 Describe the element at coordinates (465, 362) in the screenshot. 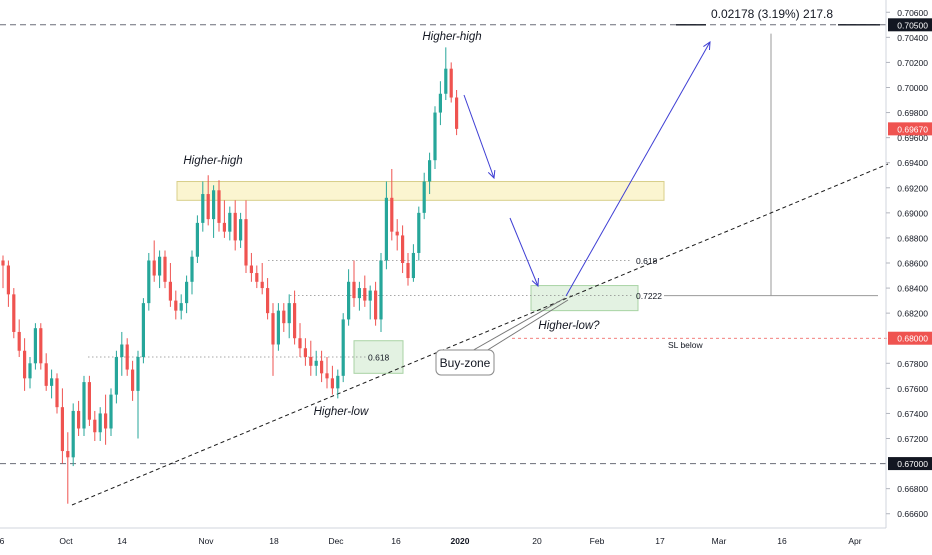

I see `buy-zone-callout` at that location.